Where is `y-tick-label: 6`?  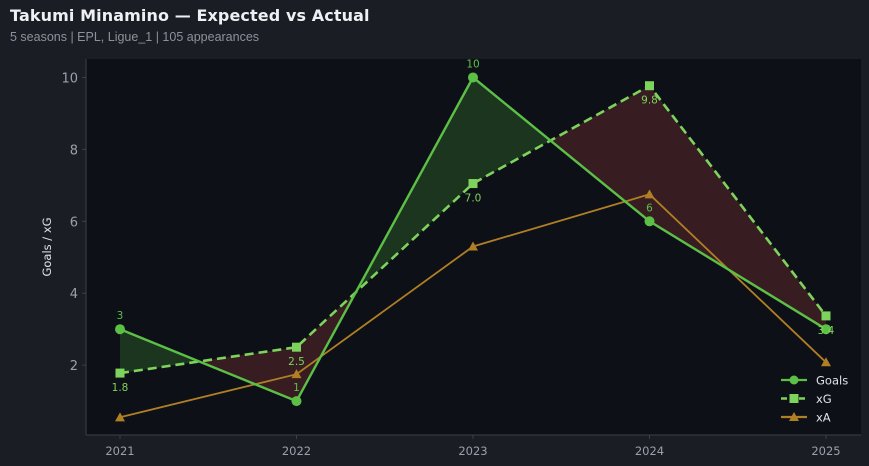 y-tick-label: 6 is located at coordinates (74, 222).